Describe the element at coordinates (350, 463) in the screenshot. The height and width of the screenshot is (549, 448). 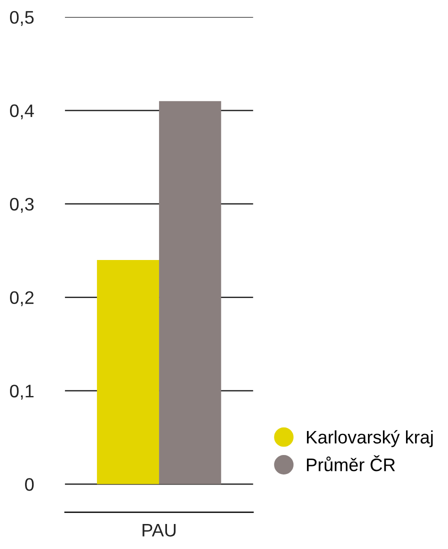
I see `legend-label: Průměr ČR` at that location.